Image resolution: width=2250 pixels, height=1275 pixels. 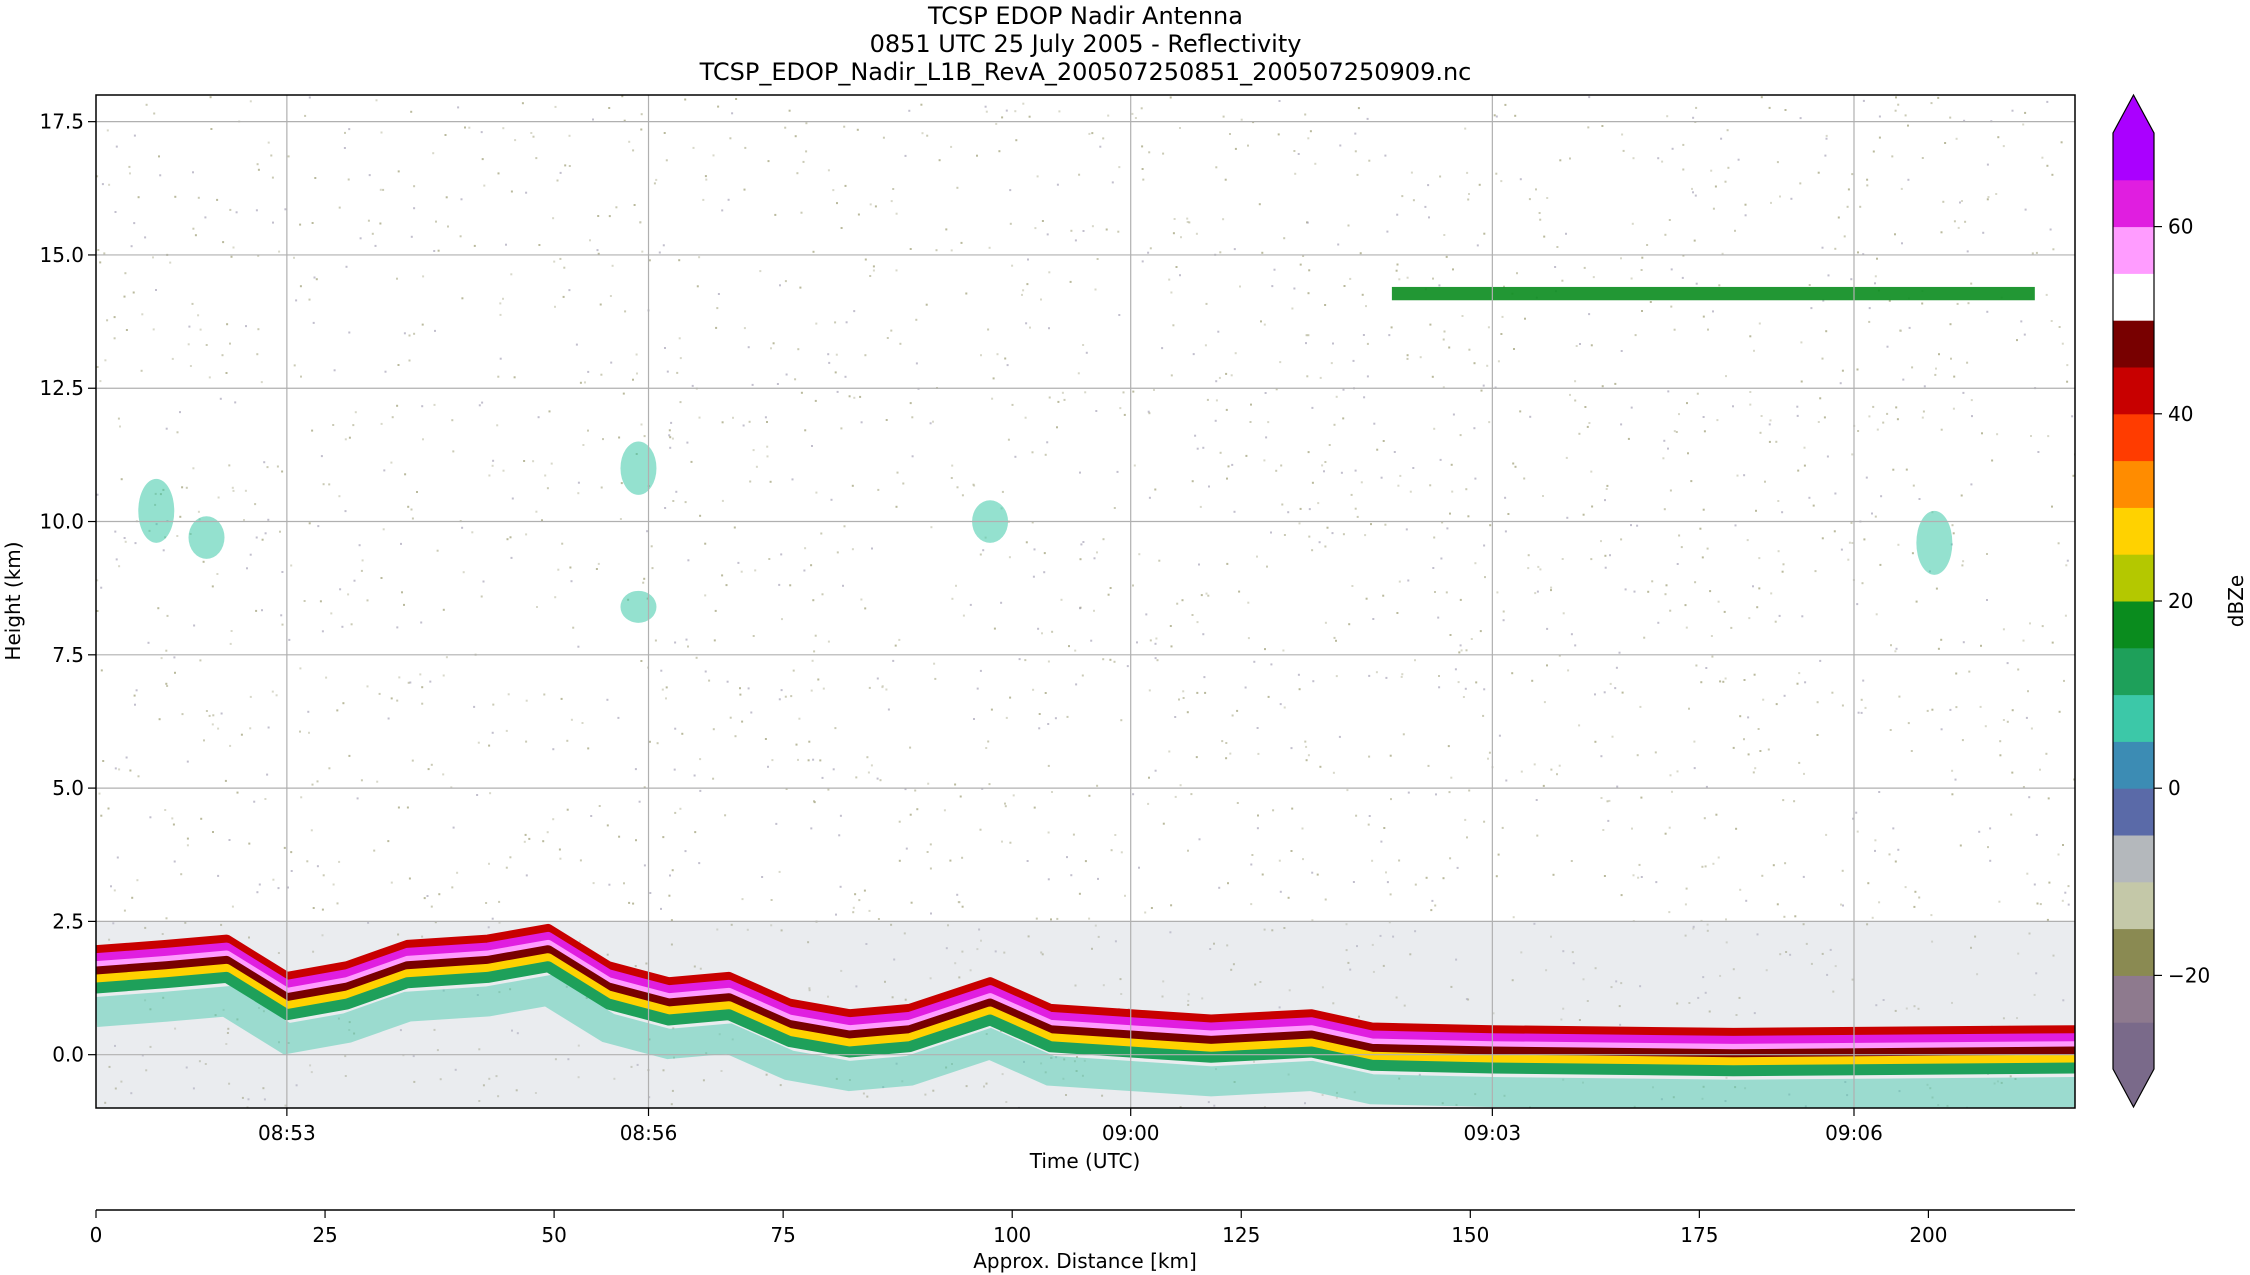 I want to click on colorbar-band, so click(x=2133, y=999).